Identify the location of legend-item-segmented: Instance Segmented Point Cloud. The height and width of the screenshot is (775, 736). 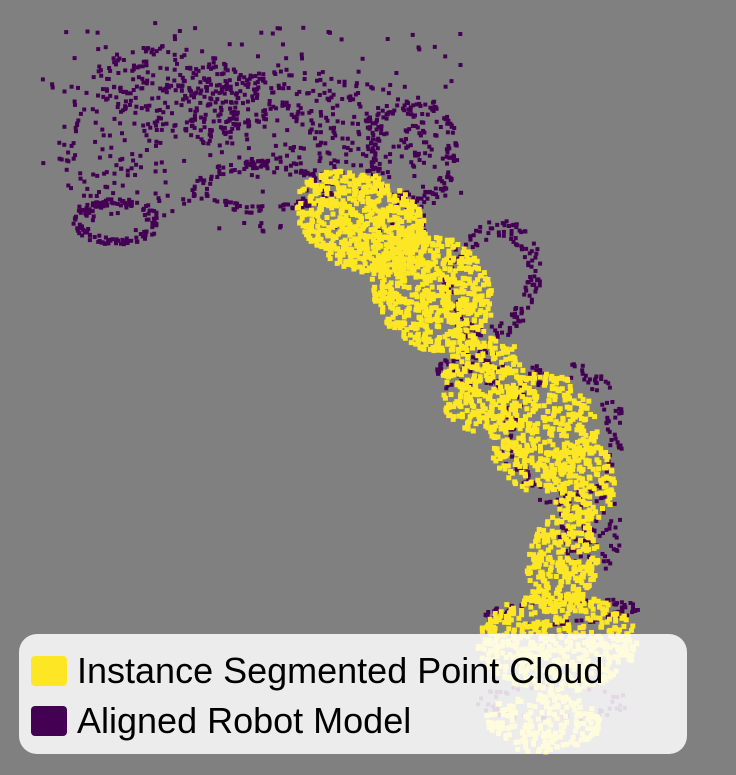
(317, 671).